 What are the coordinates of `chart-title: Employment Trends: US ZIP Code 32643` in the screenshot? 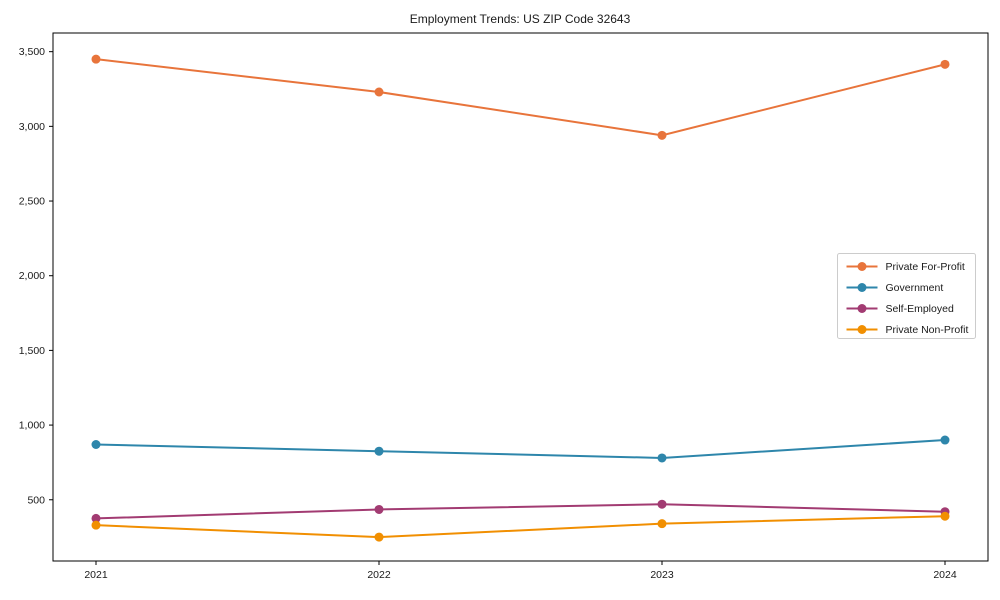 It's located at (520, 19).